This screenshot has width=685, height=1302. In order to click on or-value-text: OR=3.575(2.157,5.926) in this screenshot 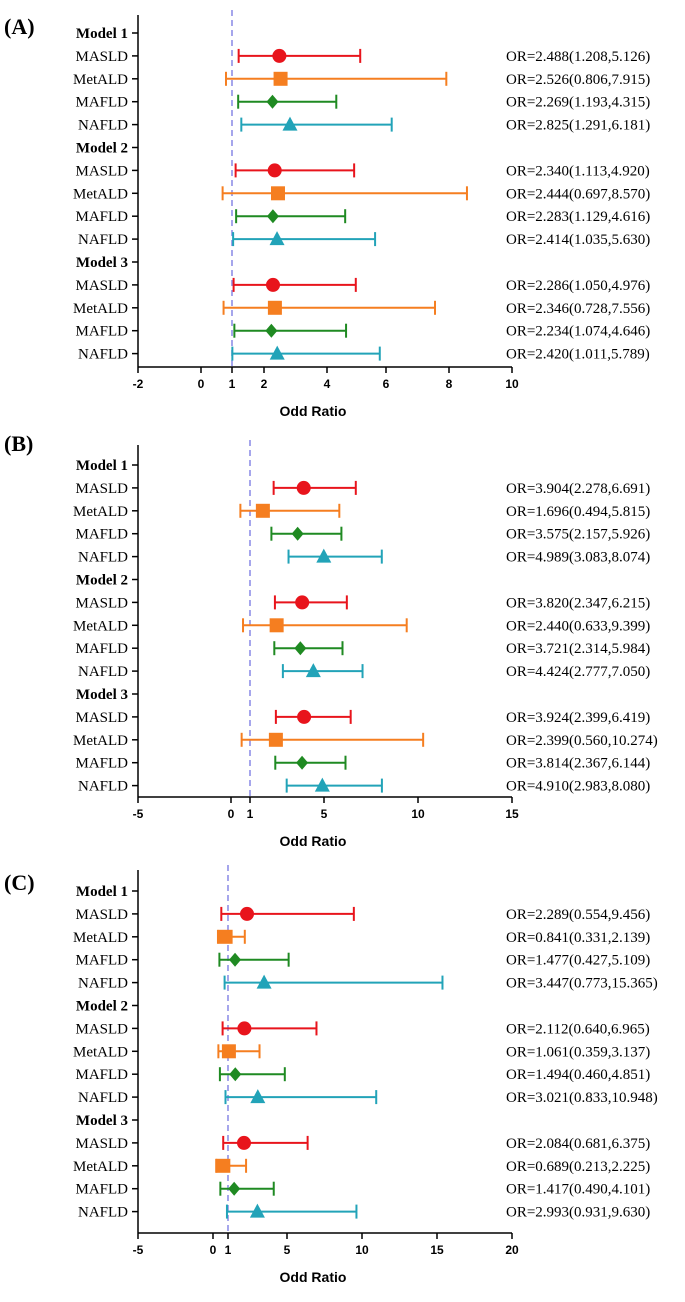, I will do `click(578, 535)`.